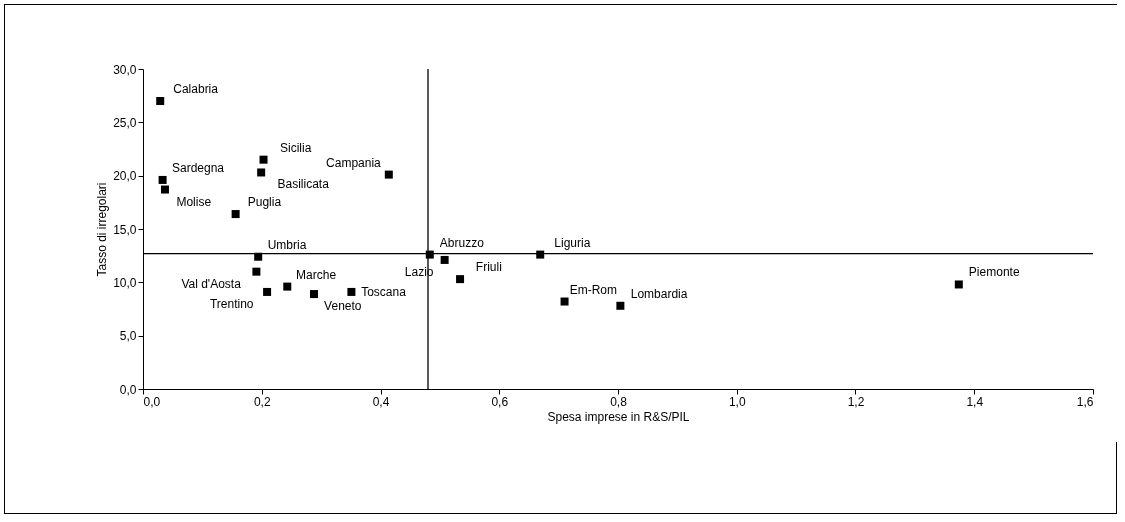 The height and width of the screenshot is (522, 1125). I want to click on data-label: Molise, so click(194, 201).